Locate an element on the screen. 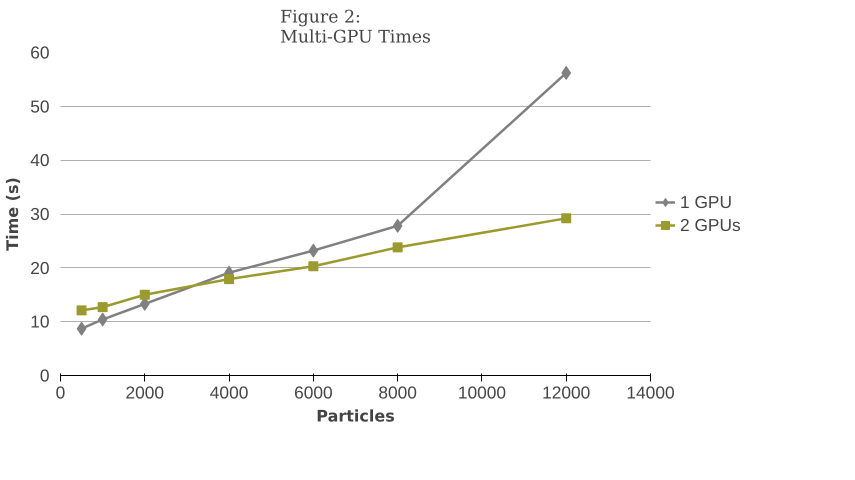 This screenshot has height=480, width=855. chart-title: Figure 2: Multi-GPU Times is located at coordinates (355, 28).